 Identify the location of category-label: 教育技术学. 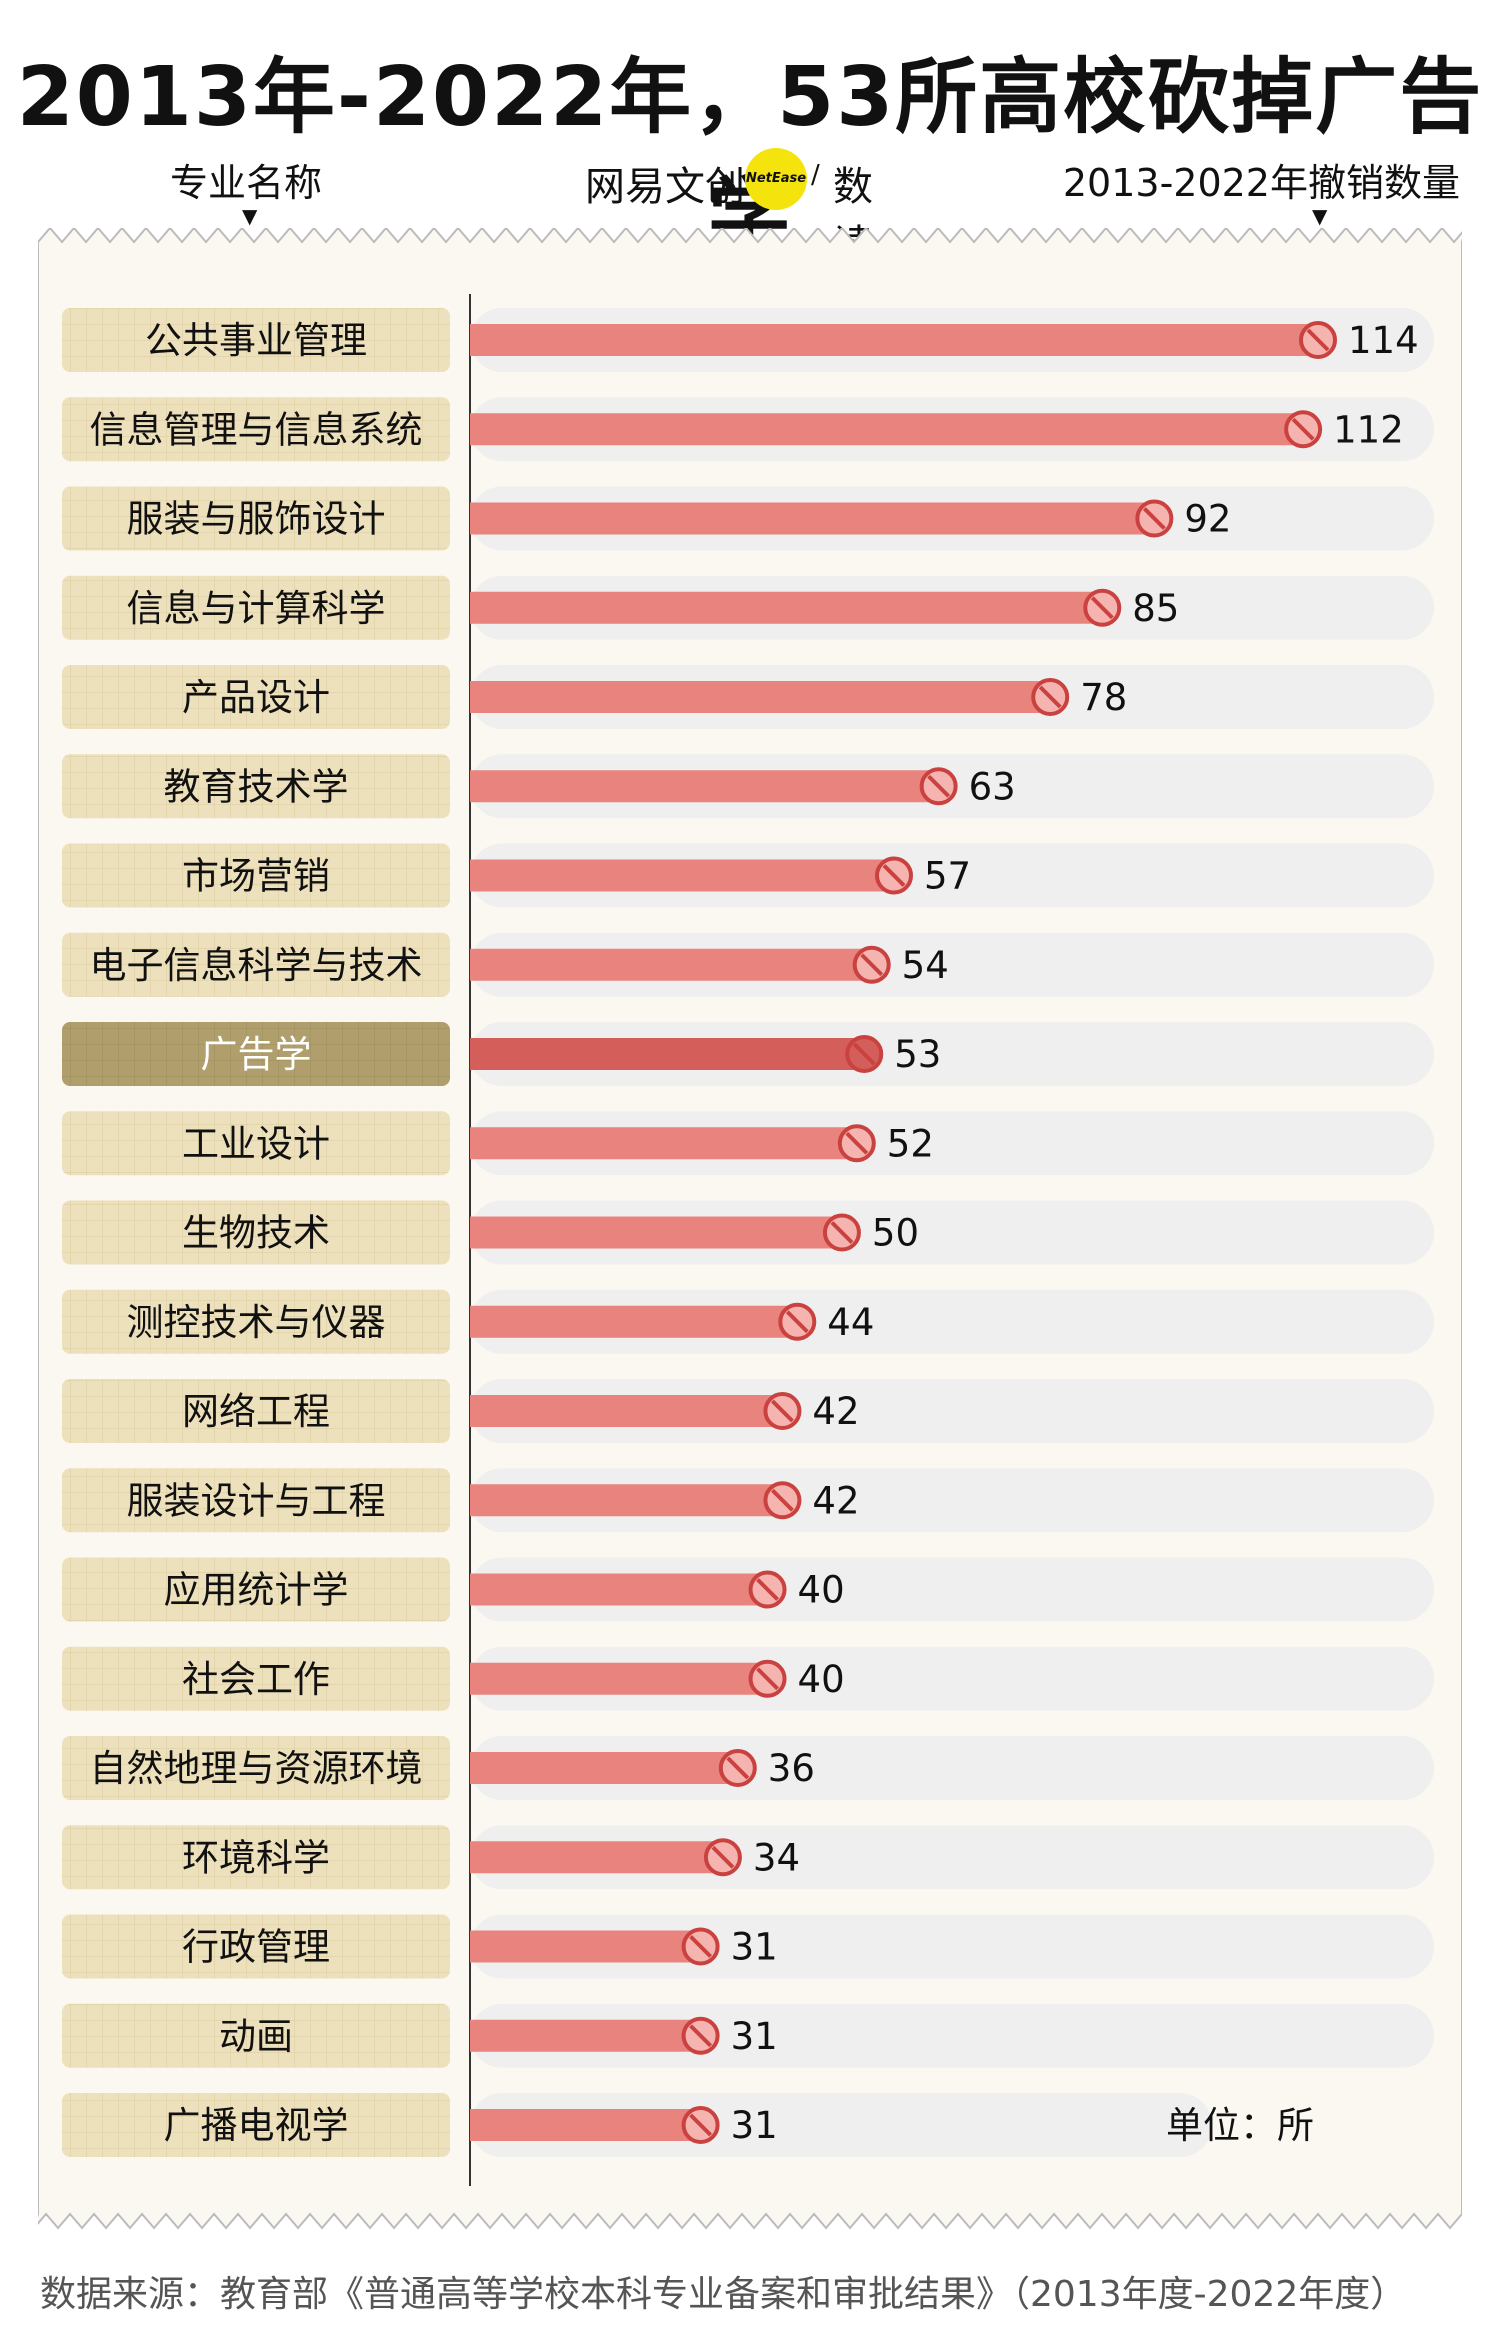
(256, 786).